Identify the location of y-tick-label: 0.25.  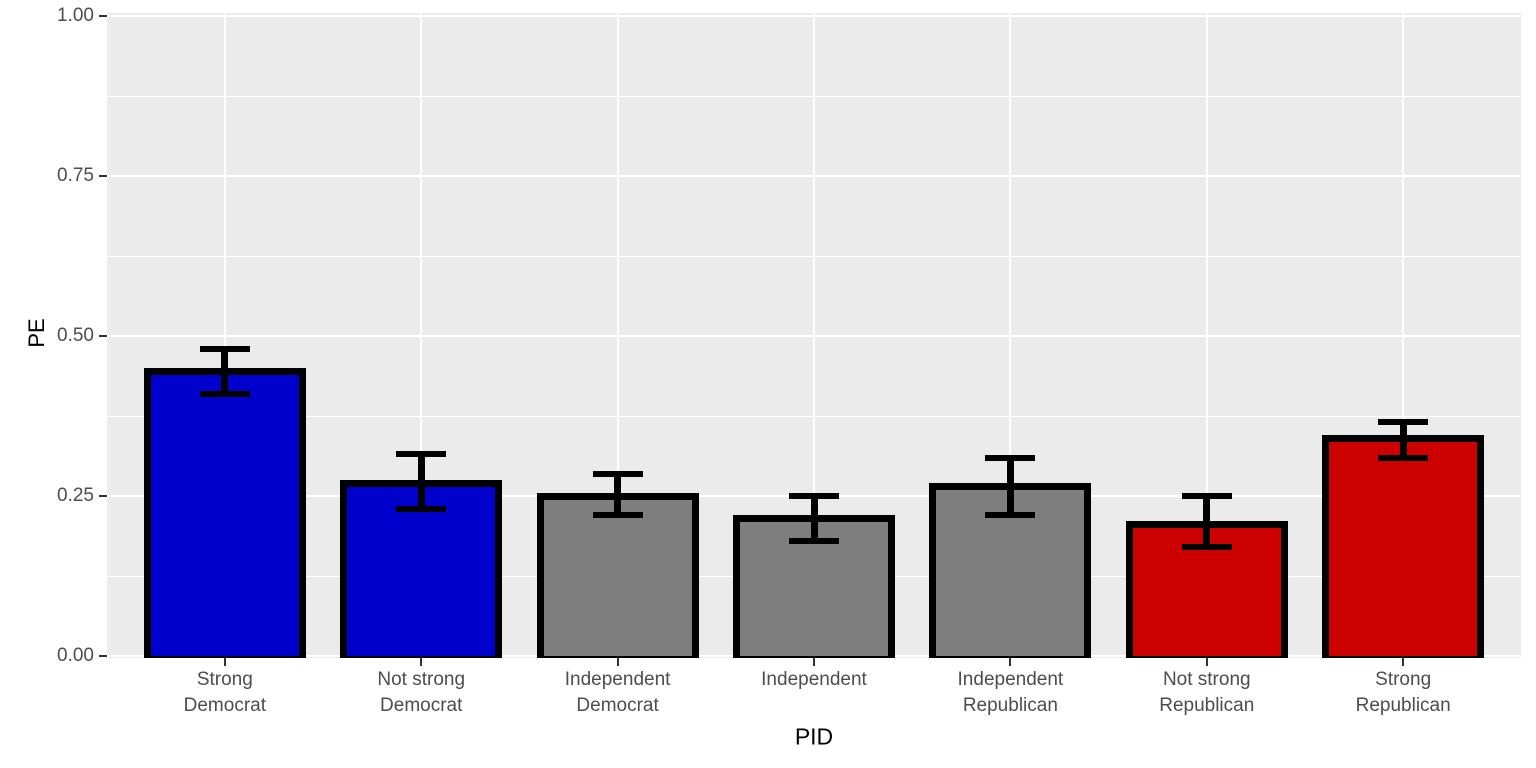
(75, 495).